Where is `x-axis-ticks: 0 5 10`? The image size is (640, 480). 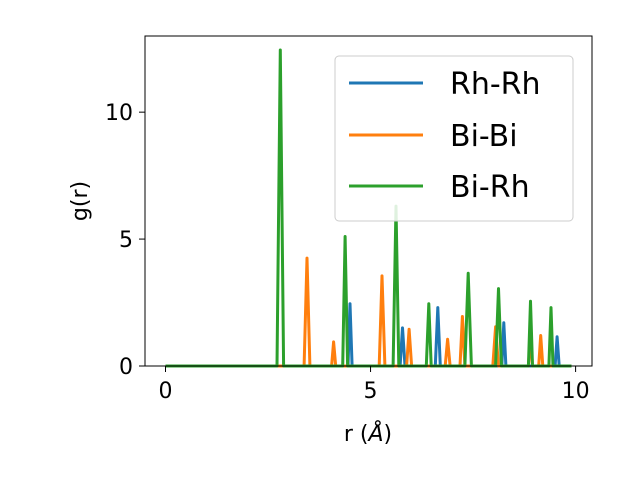 x-axis-ticks: 0 5 10 is located at coordinates (374, 385).